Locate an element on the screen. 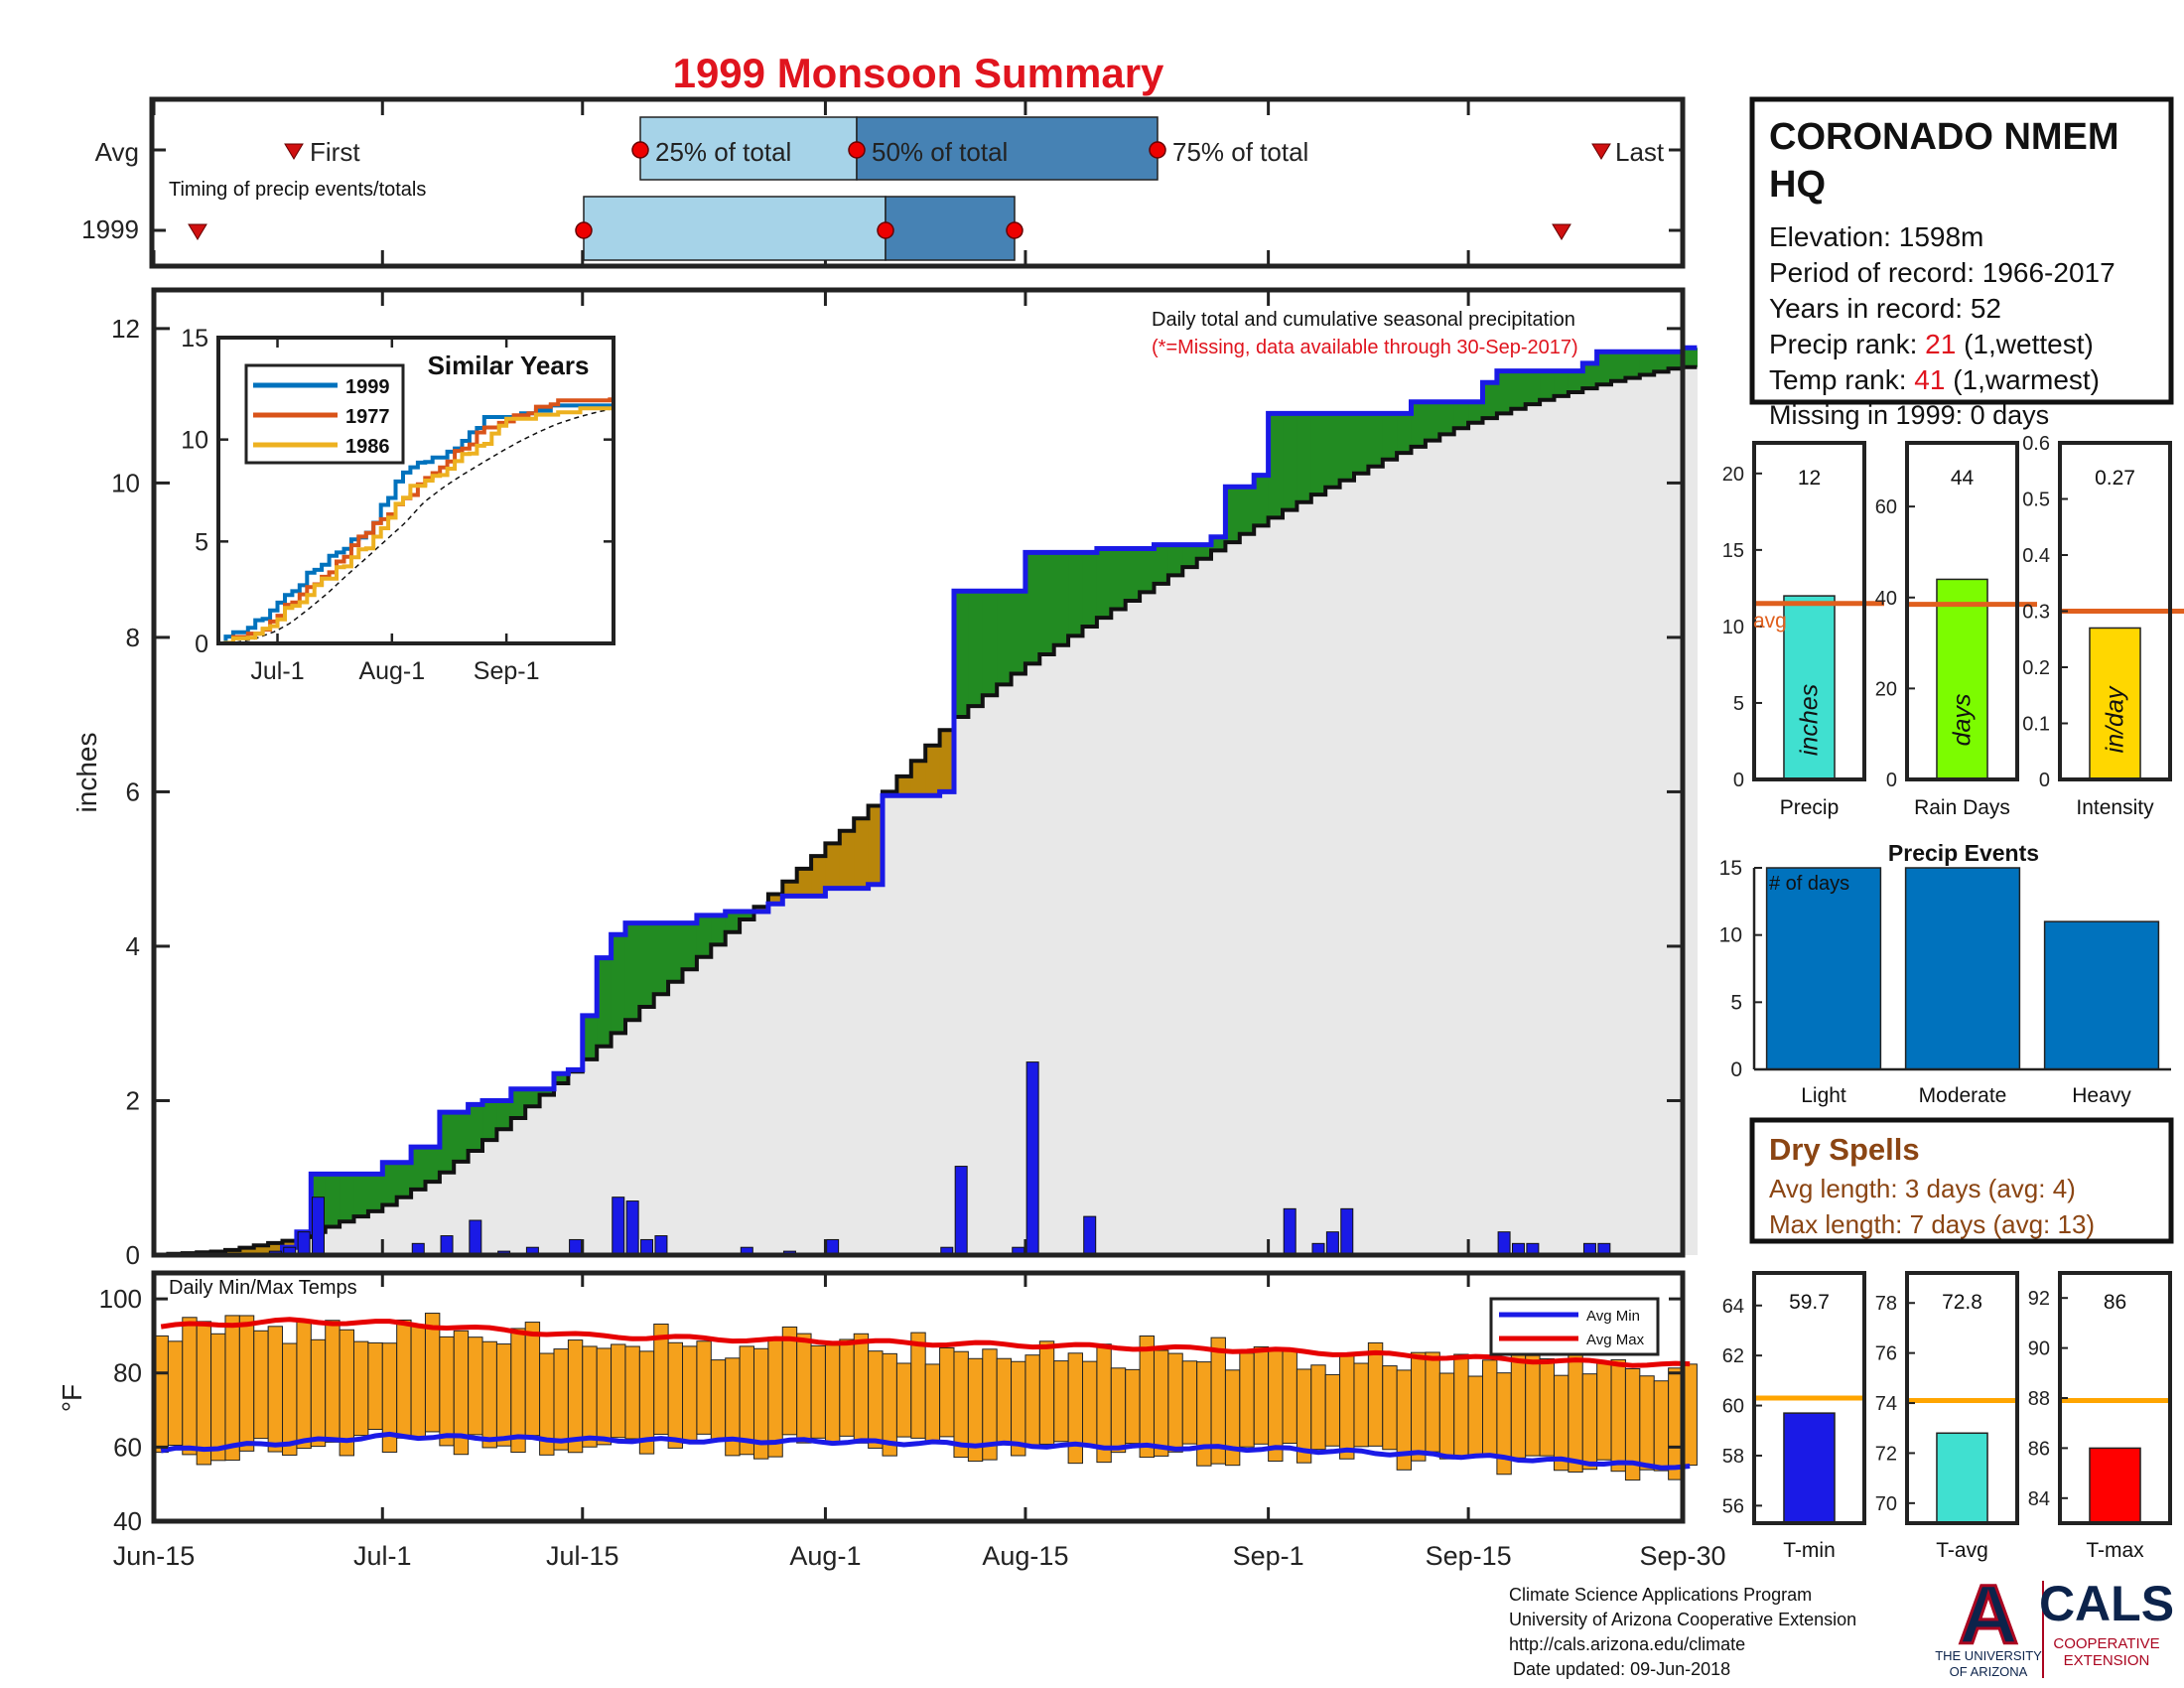  inset-y-tick-label: 15 is located at coordinates (194, 338).